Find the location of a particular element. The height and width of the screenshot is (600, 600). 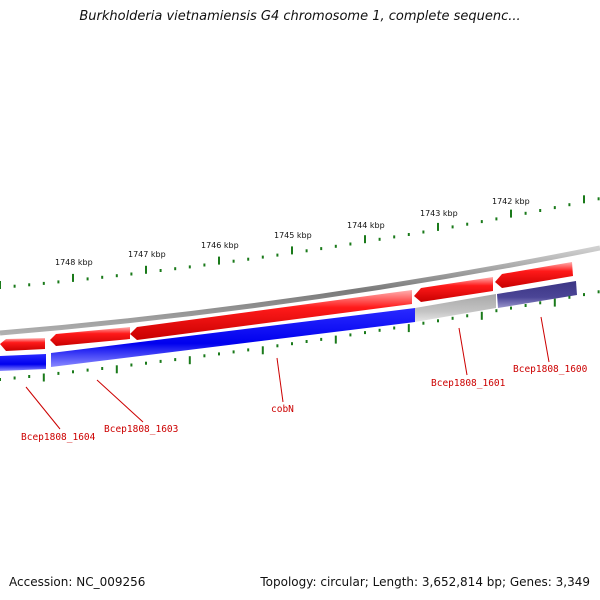

scale-label: 1745 kbp is located at coordinates (293, 235).